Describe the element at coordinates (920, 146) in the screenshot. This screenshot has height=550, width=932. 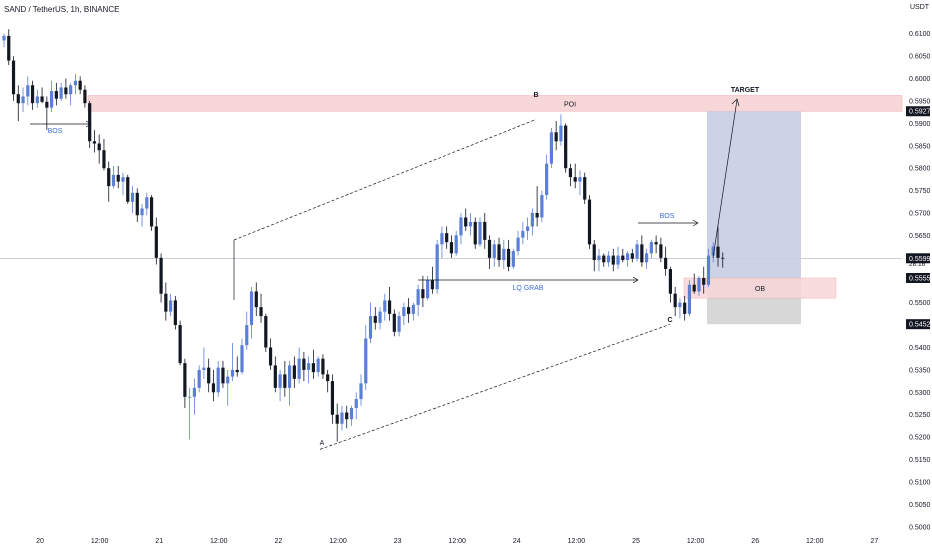
I see `y-tick-label: 0.5850` at that location.